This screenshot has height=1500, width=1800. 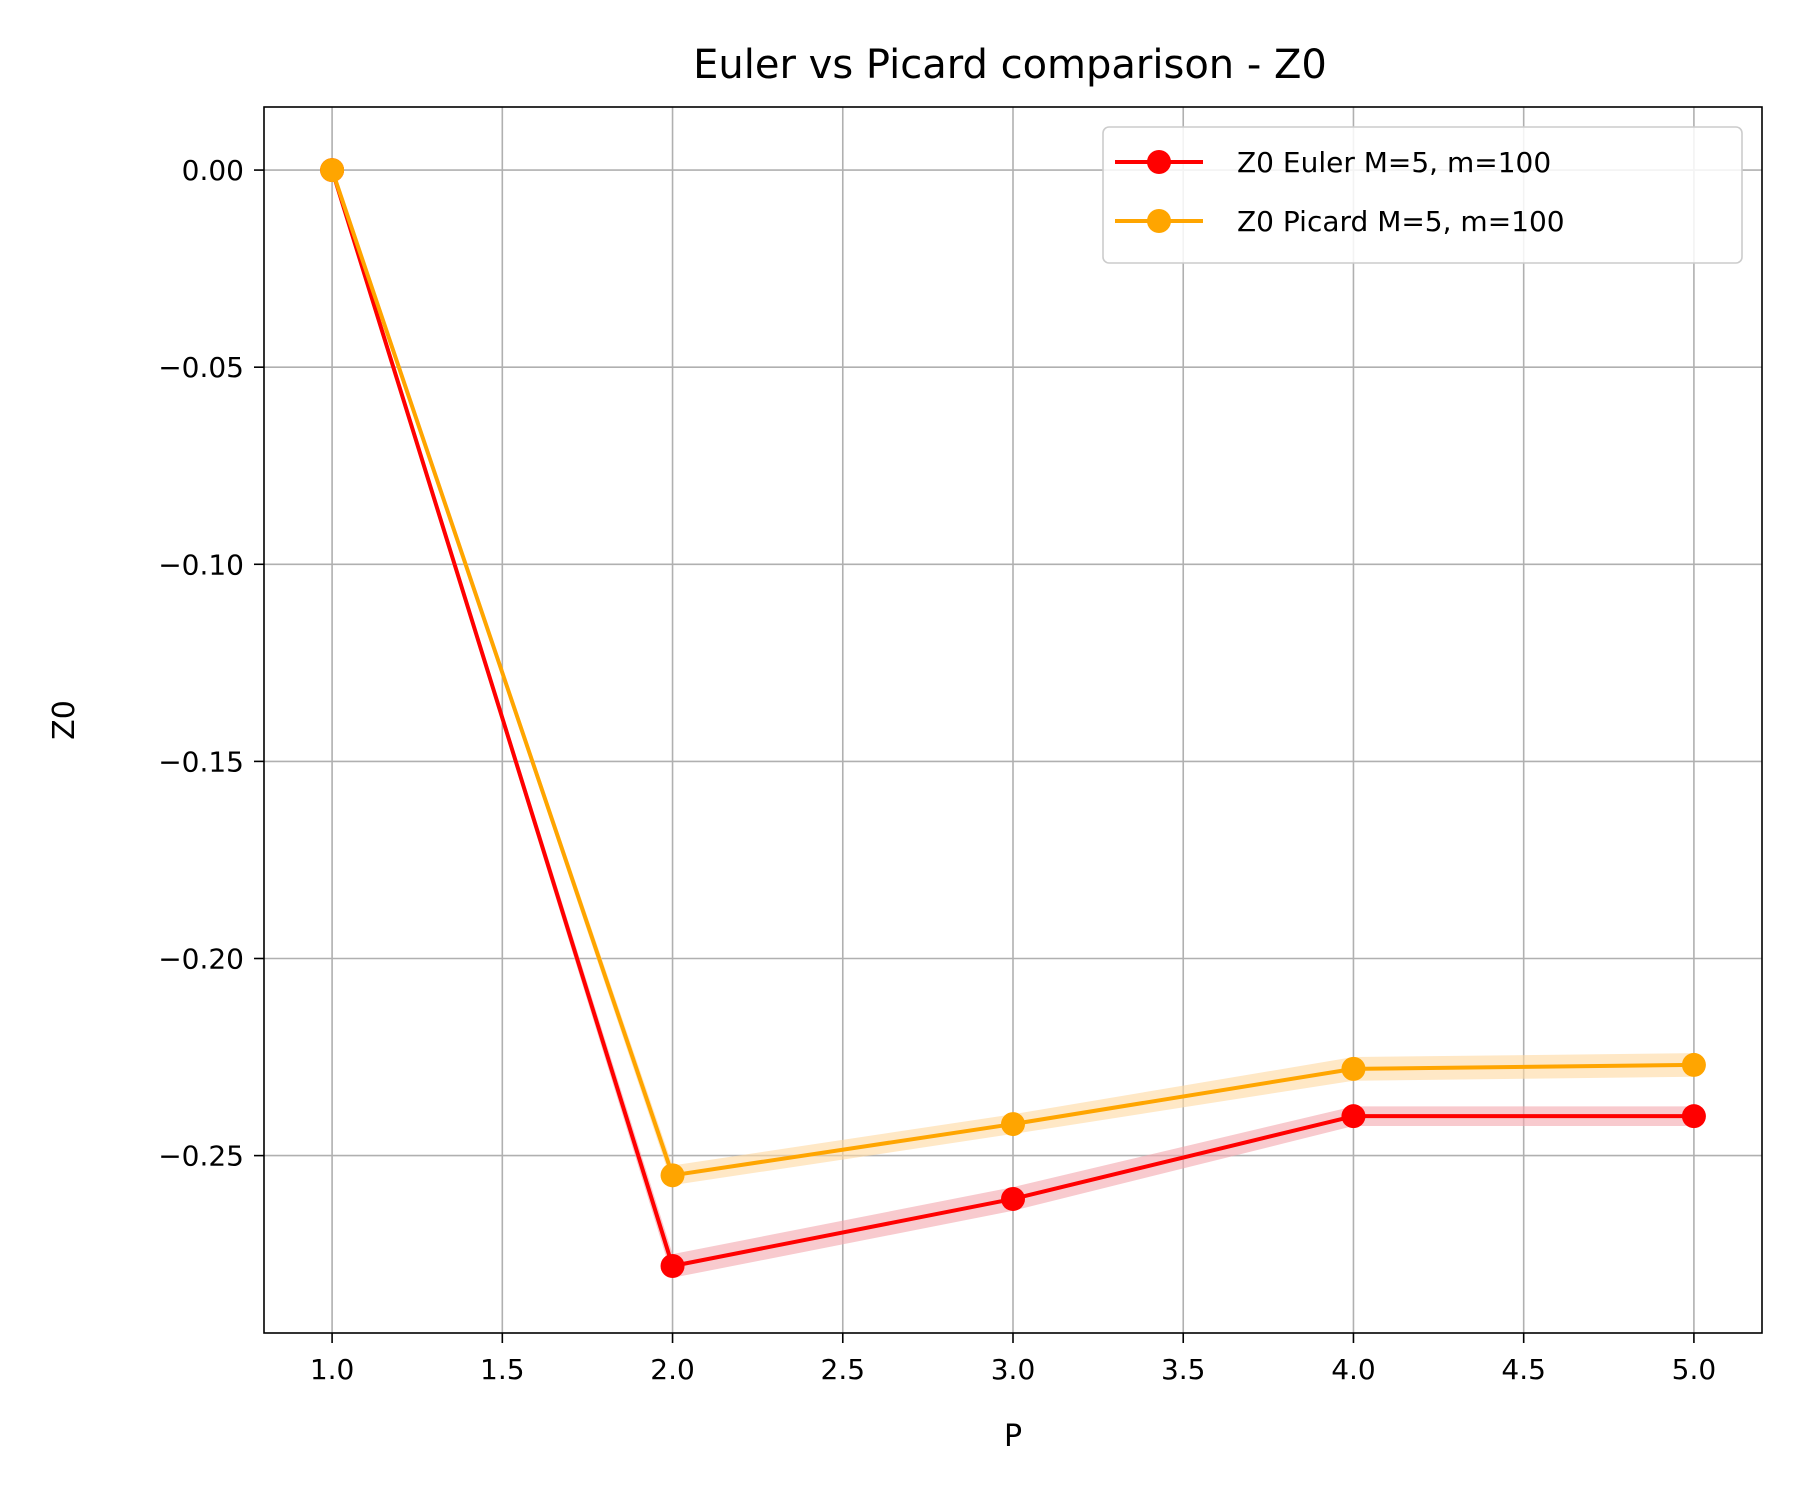 I want to click on x-tick-label: 3.5, so click(x=1183, y=1369).